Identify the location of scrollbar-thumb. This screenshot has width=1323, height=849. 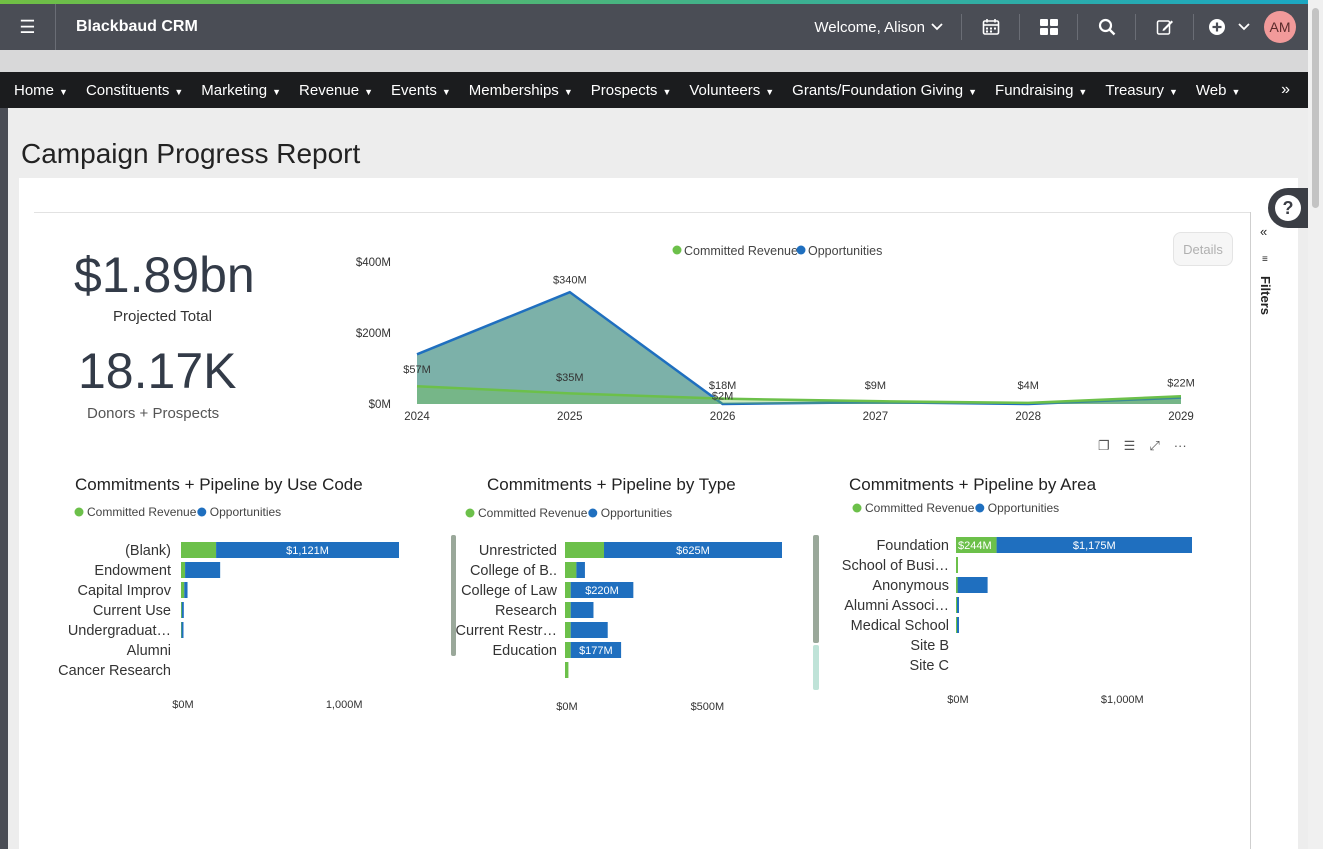
(1315, 108).